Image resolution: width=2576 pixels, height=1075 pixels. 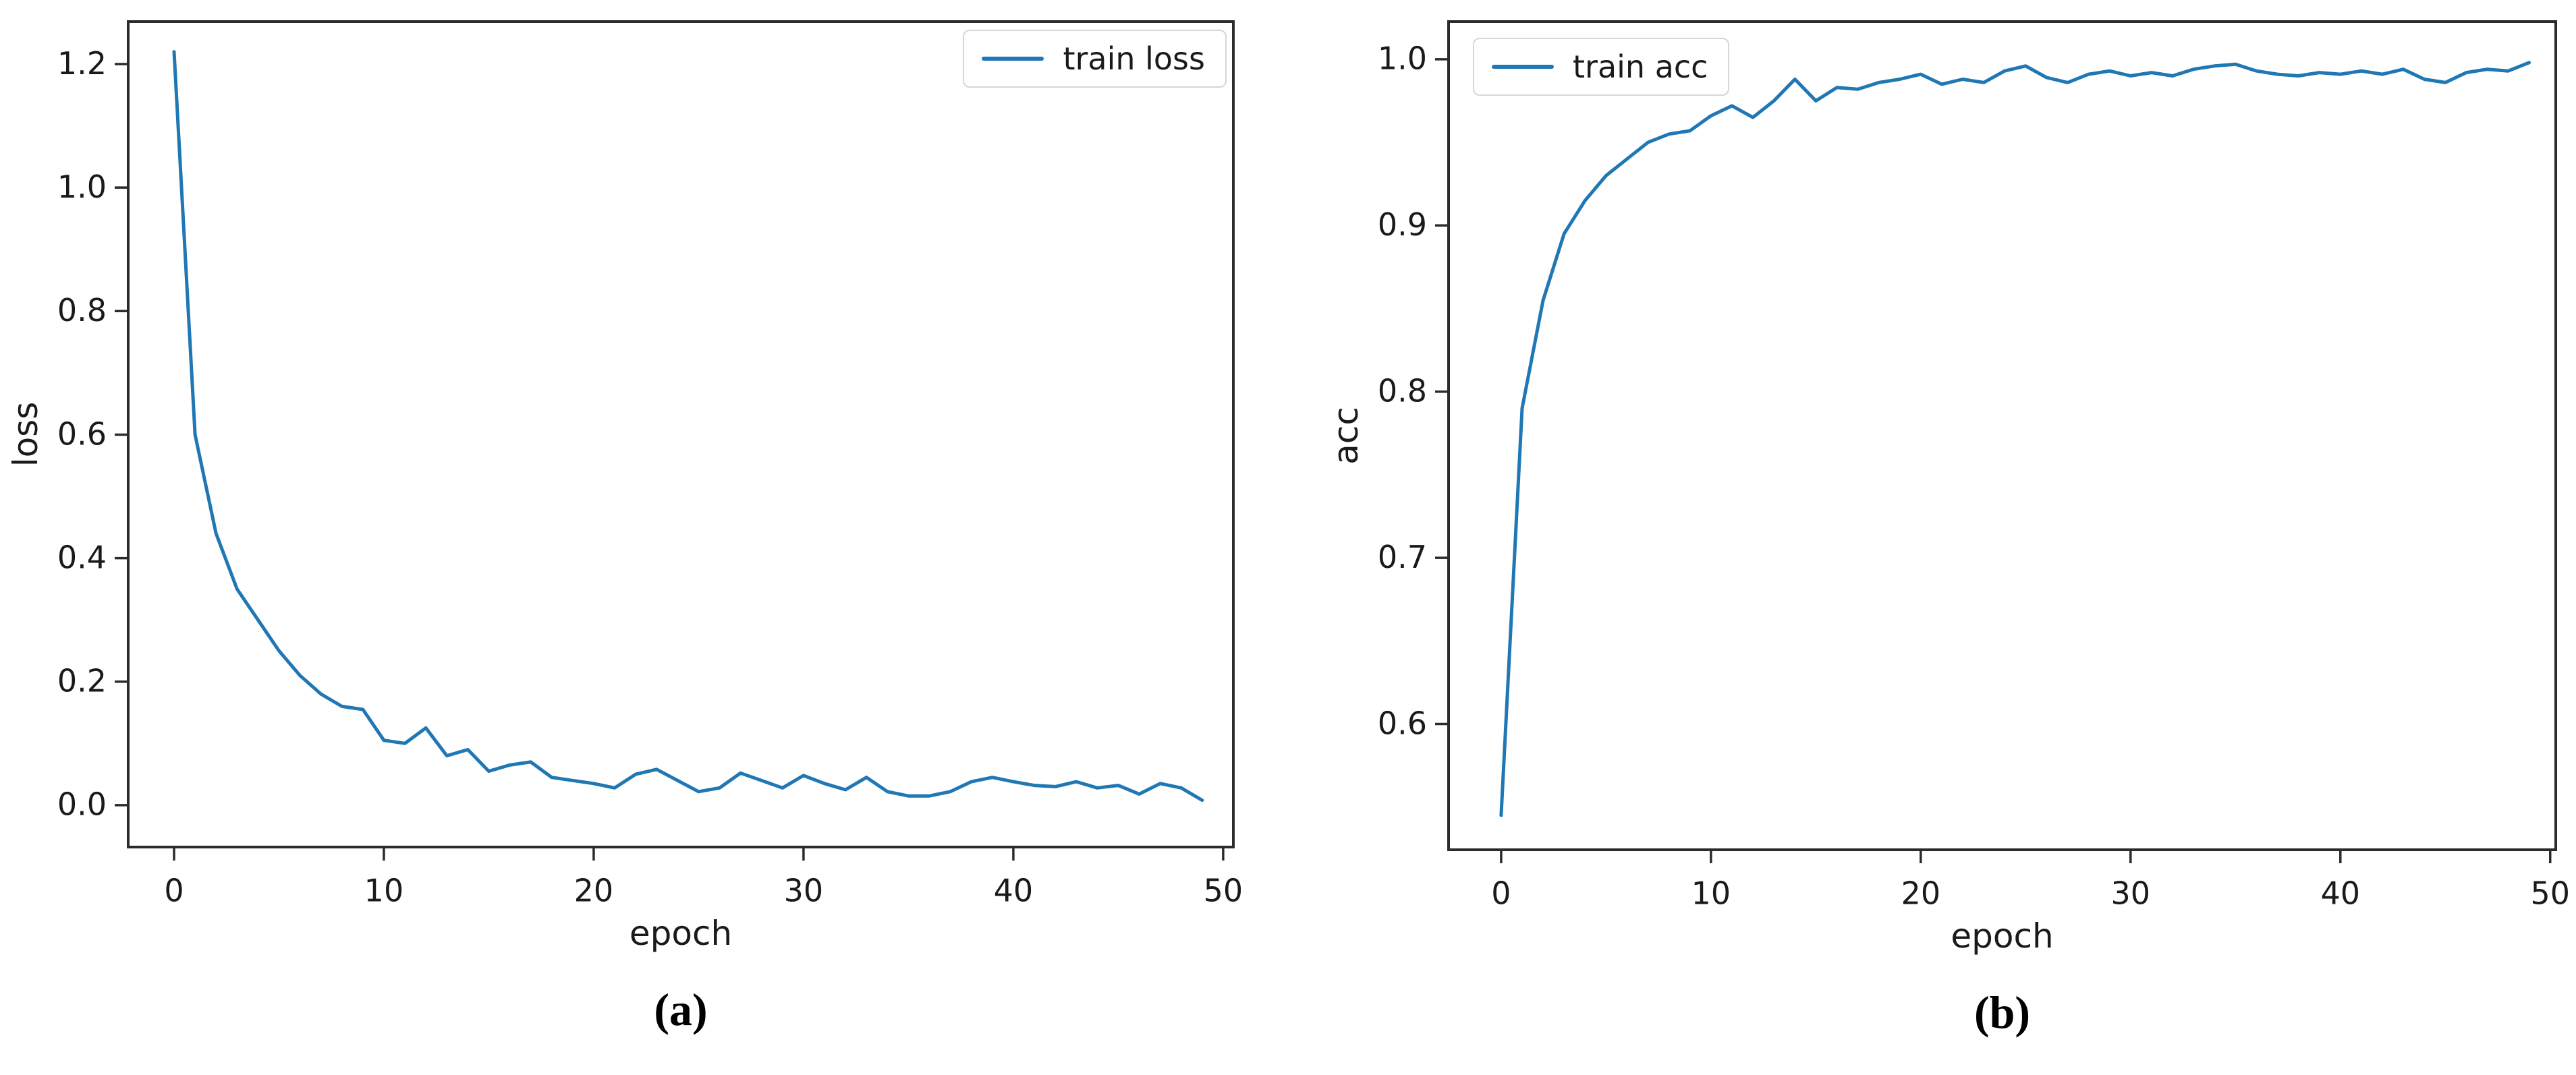 I want to click on legend-label: train loss, so click(x=1134, y=58).